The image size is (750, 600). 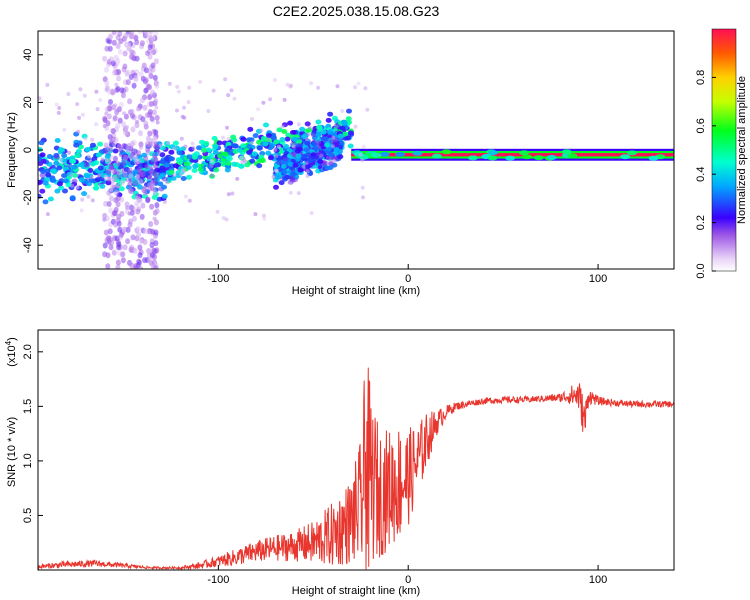 I want to click on colorbar-label: Normalized spectral amplitude, so click(x=742, y=150).